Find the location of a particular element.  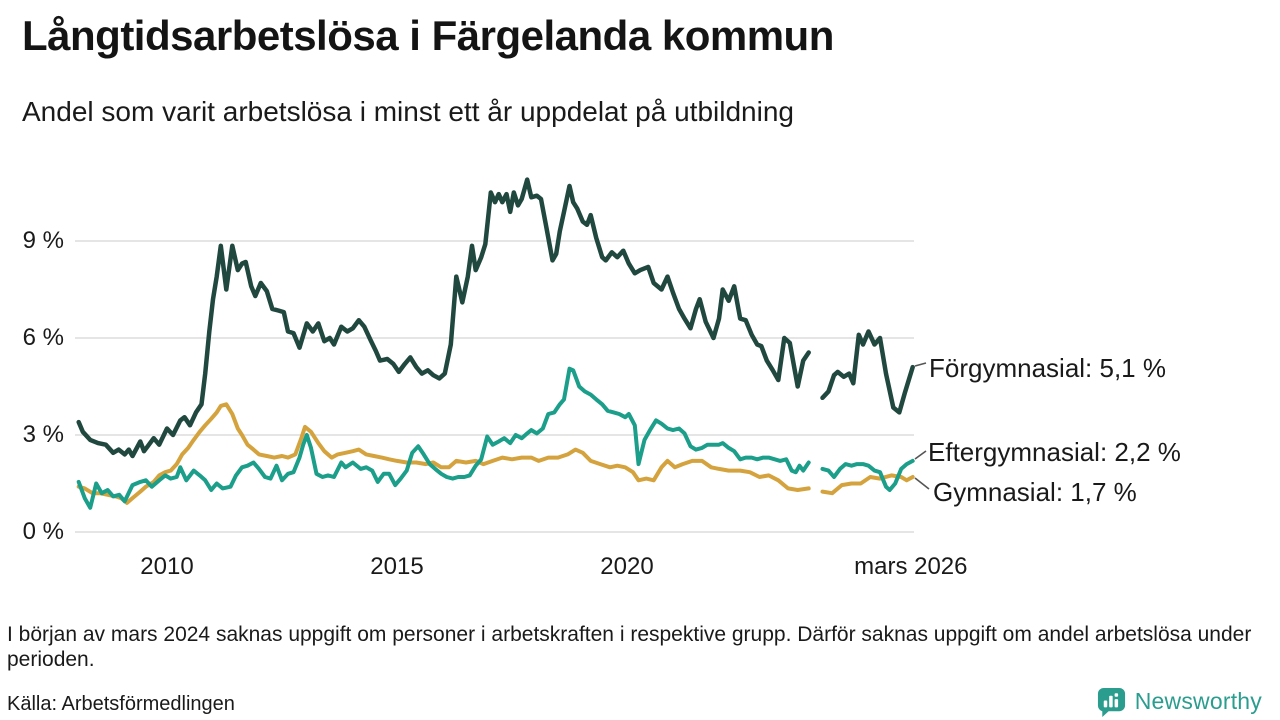

y-tick-label: 3 % is located at coordinates (43, 434).